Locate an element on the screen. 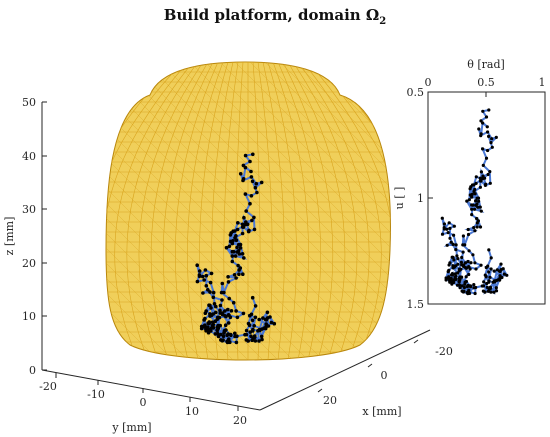 This screenshot has height=437, width=550. figure-title: Build platform, domain Ω2 is located at coordinates (275, 16).